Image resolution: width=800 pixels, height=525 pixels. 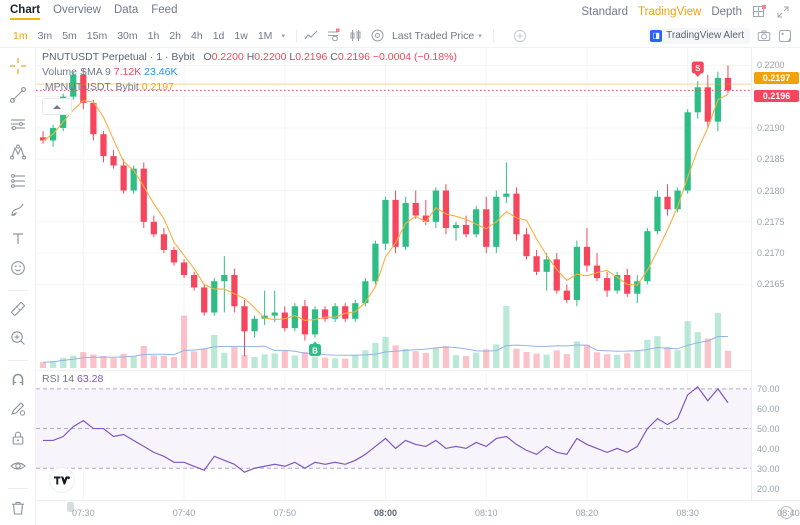 What do you see at coordinates (18, 124) in the screenshot?
I see `horizontal-lines-tool-icon` at bounding box center [18, 124].